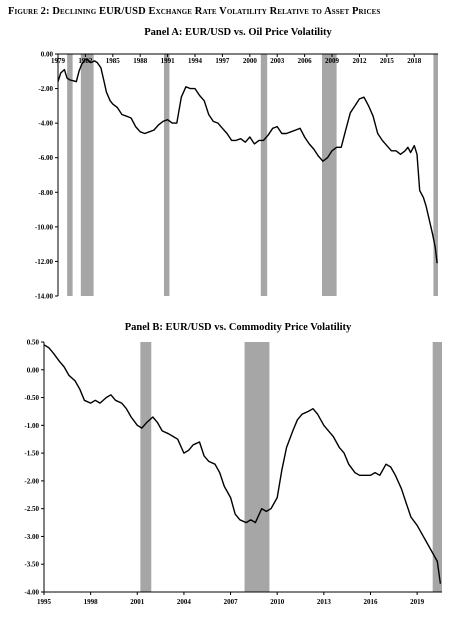 Image resolution: width=476 pixels, height=628 pixels. I want to click on panel-b-x-tick-label: 2007, so click(231, 602).